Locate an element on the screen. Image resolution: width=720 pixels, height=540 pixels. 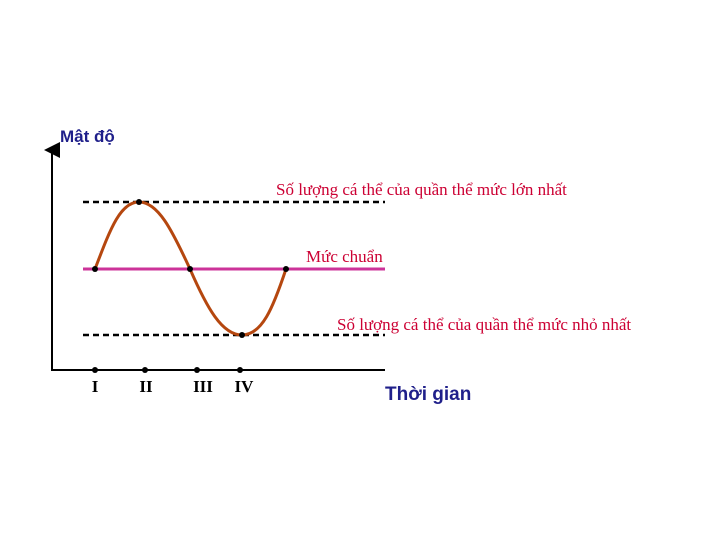
curve-points is located at coordinates (190, 268).